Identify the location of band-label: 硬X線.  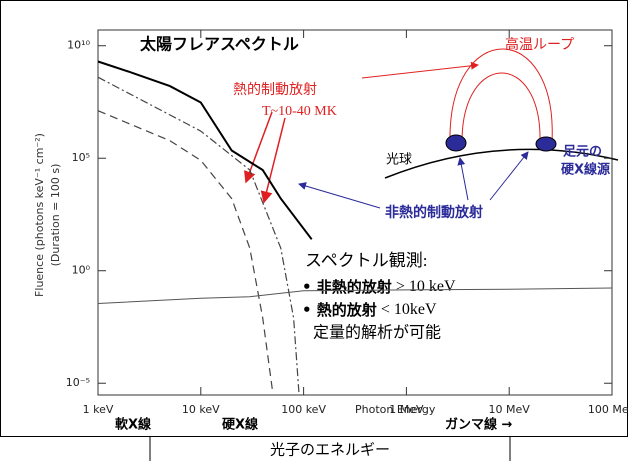
(240, 425).